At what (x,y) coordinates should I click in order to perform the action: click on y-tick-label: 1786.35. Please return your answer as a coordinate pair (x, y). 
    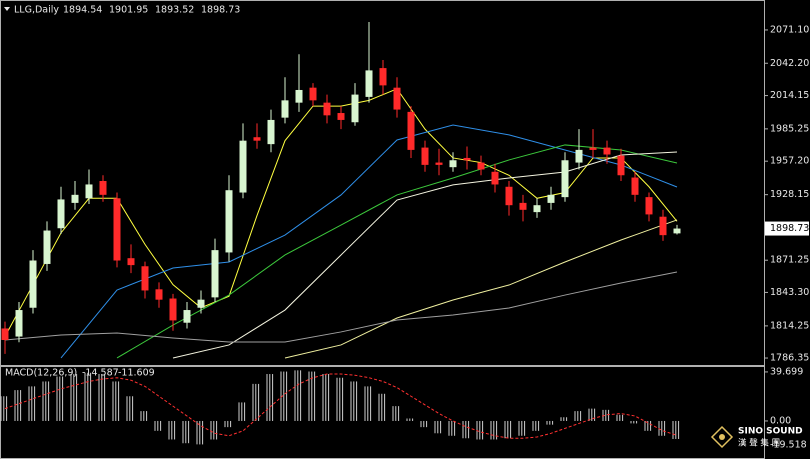
    Looking at the image, I should click on (789, 358).